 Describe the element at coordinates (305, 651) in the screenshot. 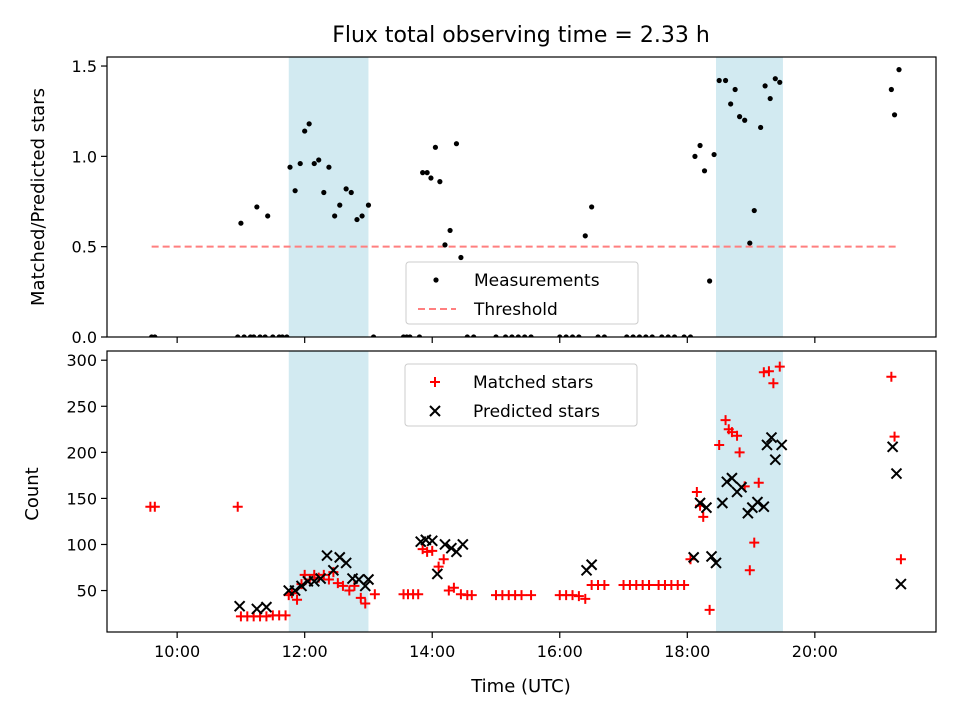

I see `x-tick-label: 12:00` at that location.